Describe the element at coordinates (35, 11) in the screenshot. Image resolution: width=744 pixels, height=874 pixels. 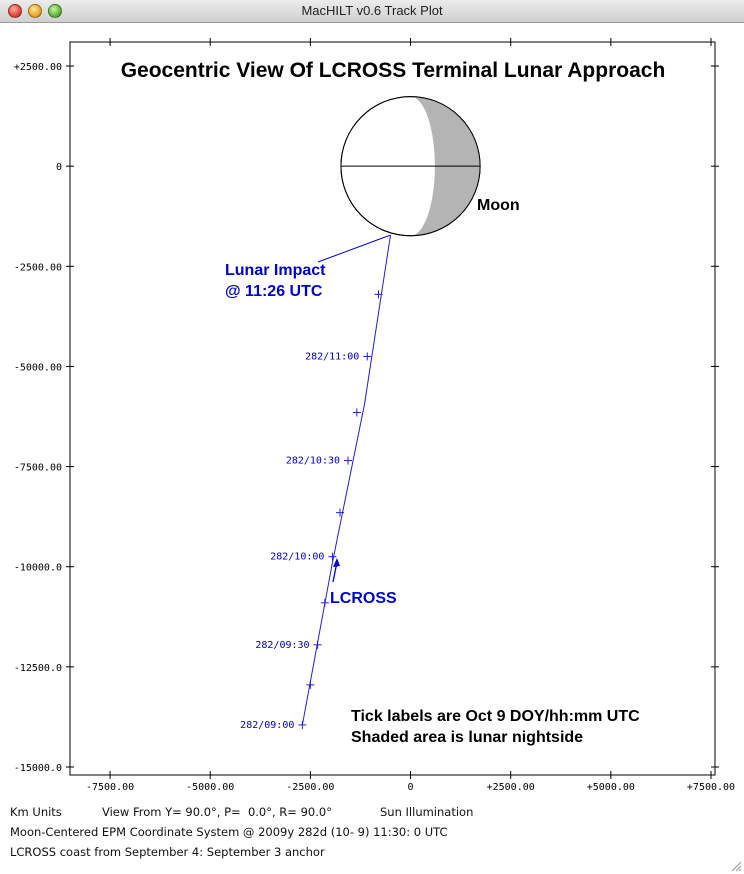
I see `minimize-button` at that location.